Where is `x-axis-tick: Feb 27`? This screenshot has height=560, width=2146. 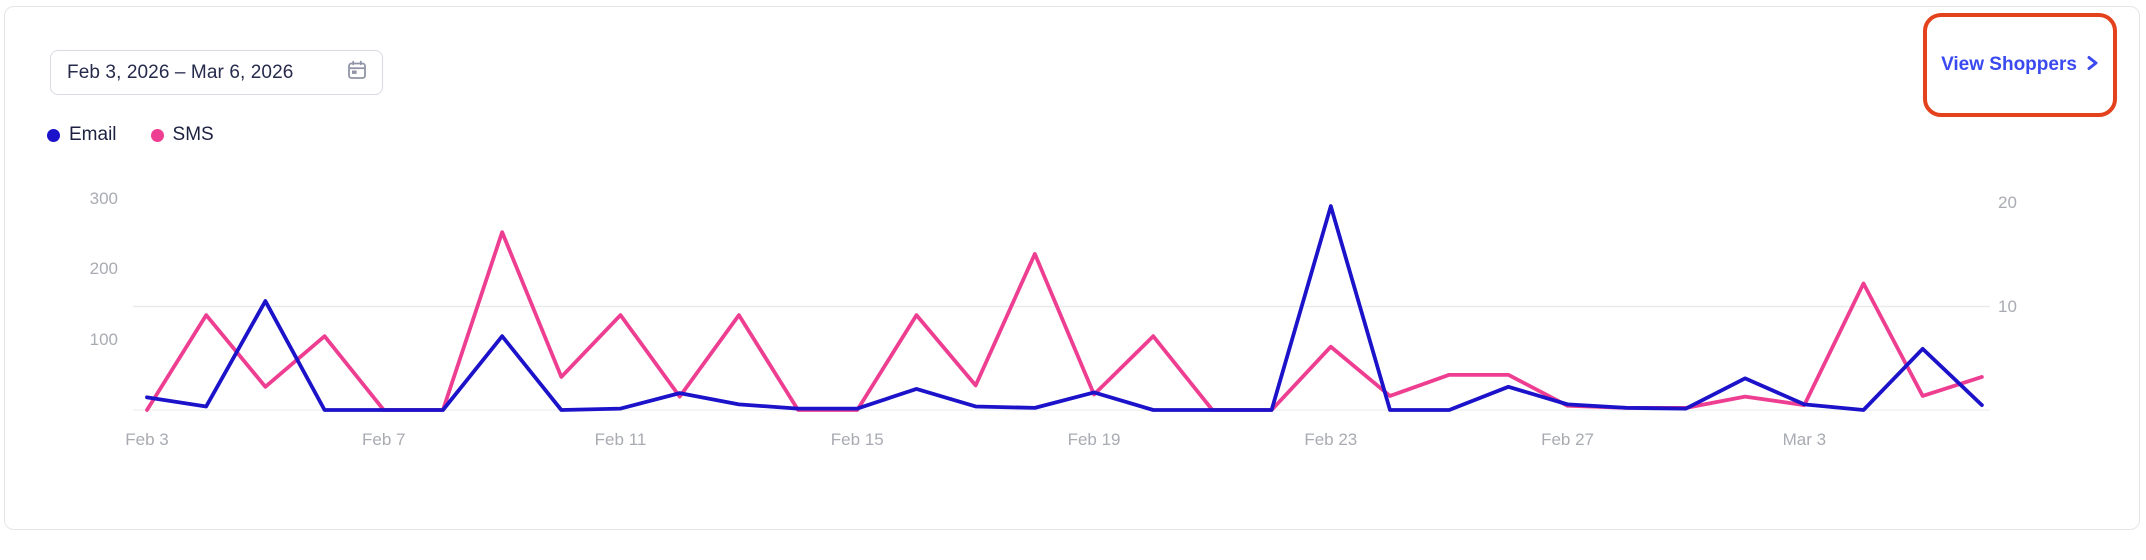
x-axis-tick: Feb 27 is located at coordinates (1568, 439).